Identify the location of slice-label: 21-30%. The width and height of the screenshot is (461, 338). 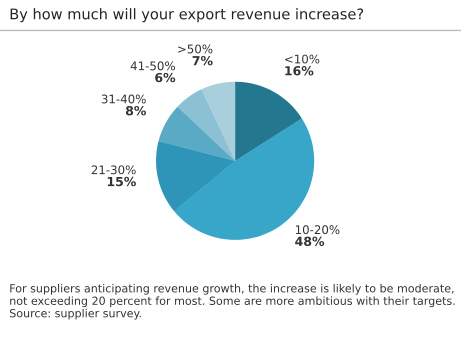
(114, 169).